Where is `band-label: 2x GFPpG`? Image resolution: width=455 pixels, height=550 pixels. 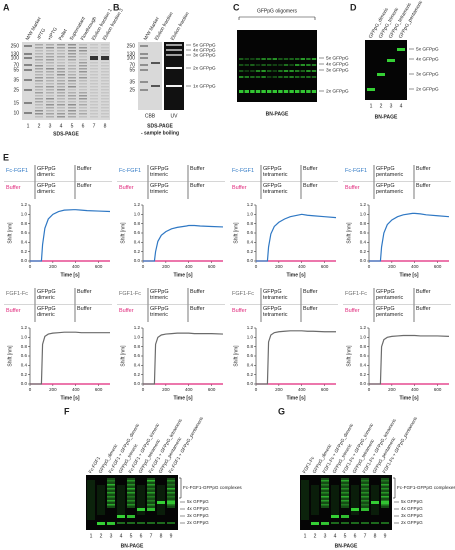 band-label: 2x GFPpG is located at coordinates (427, 89).